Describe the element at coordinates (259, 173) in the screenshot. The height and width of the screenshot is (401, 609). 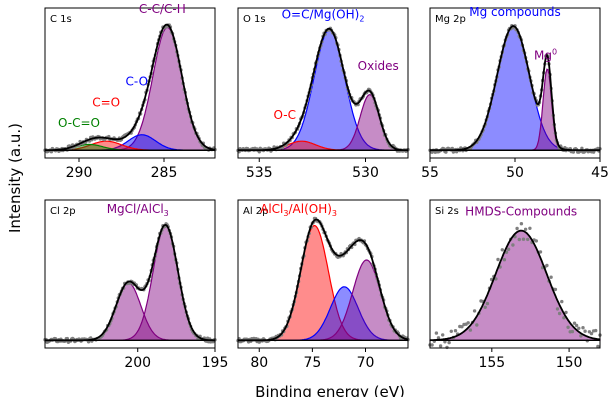
I see `x-tick-label: 535` at that location.